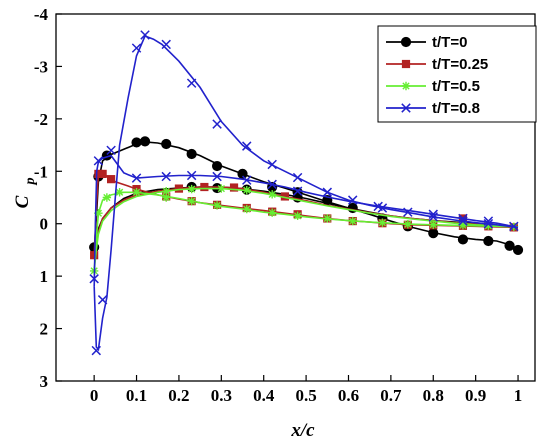 The height and width of the screenshot is (443, 550). Describe the element at coordinates (25, 193) in the screenshot. I see `y-axis-title: C p` at that location.